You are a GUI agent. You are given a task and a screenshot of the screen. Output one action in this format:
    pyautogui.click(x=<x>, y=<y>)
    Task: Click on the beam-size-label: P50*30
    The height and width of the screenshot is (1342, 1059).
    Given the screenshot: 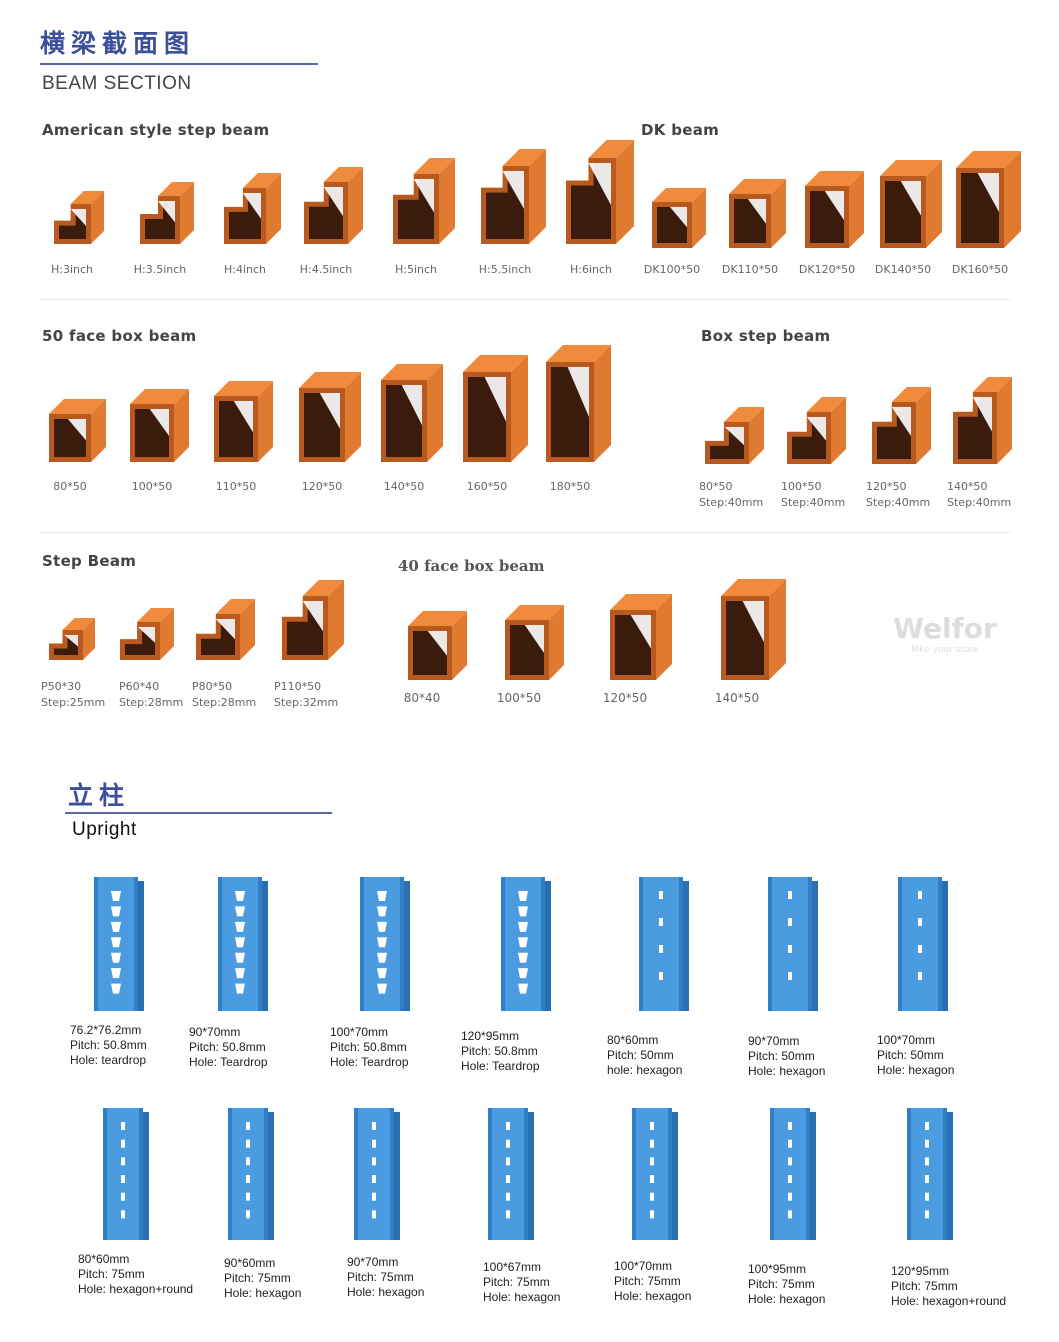 What is the action you would take?
    pyautogui.click(x=61, y=686)
    